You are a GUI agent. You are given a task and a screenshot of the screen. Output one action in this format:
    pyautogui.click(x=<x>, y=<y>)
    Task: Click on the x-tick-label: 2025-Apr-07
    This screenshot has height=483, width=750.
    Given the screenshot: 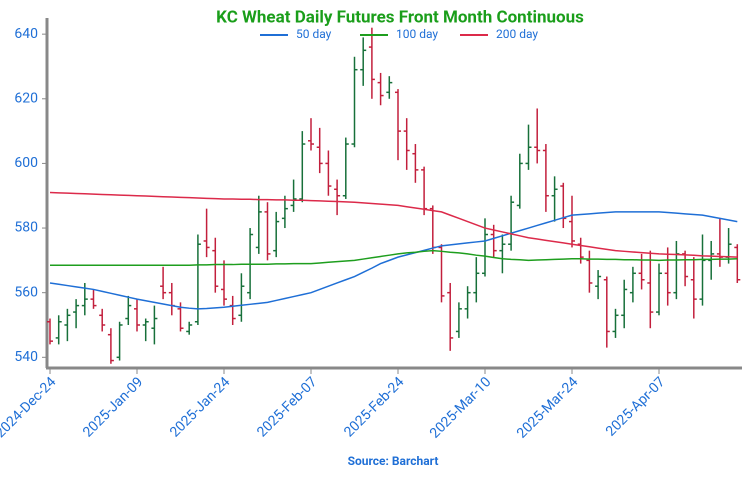 What is the action you would take?
    pyautogui.click(x=636, y=407)
    